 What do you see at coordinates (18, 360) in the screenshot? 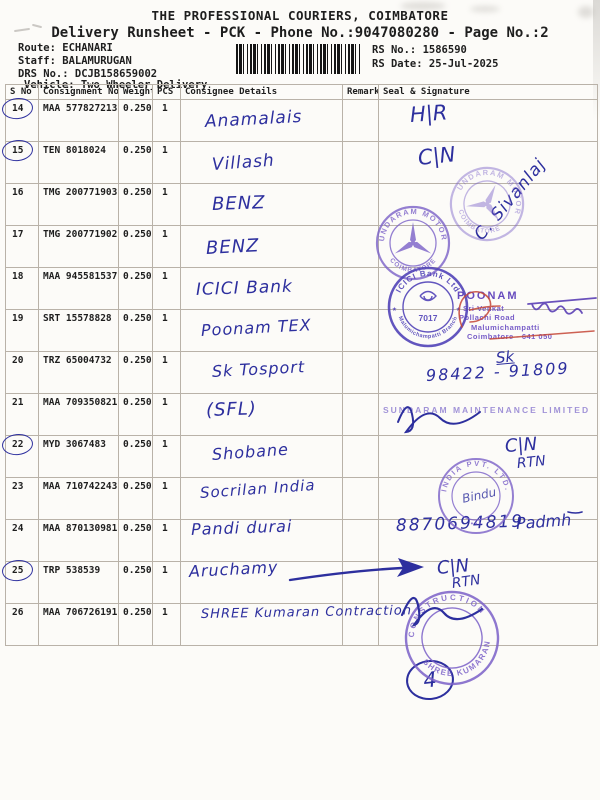
I see `row-sno: 20` at bounding box center [18, 360].